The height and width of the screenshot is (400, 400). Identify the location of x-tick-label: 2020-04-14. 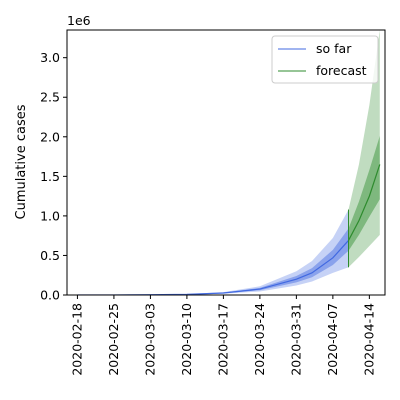
(368, 339).